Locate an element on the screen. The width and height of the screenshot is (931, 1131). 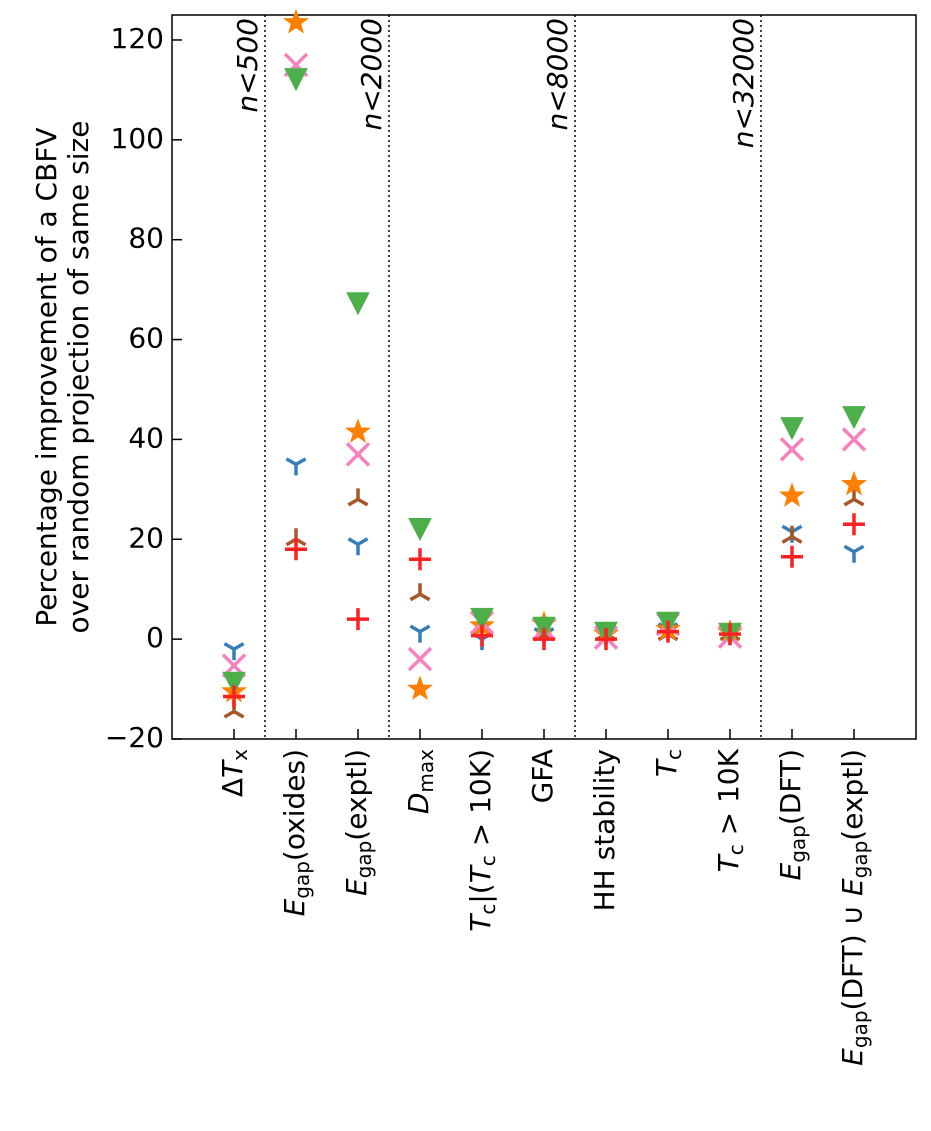
x-tick-label: Tc|(Tc > 10K) is located at coordinates (482, 840).